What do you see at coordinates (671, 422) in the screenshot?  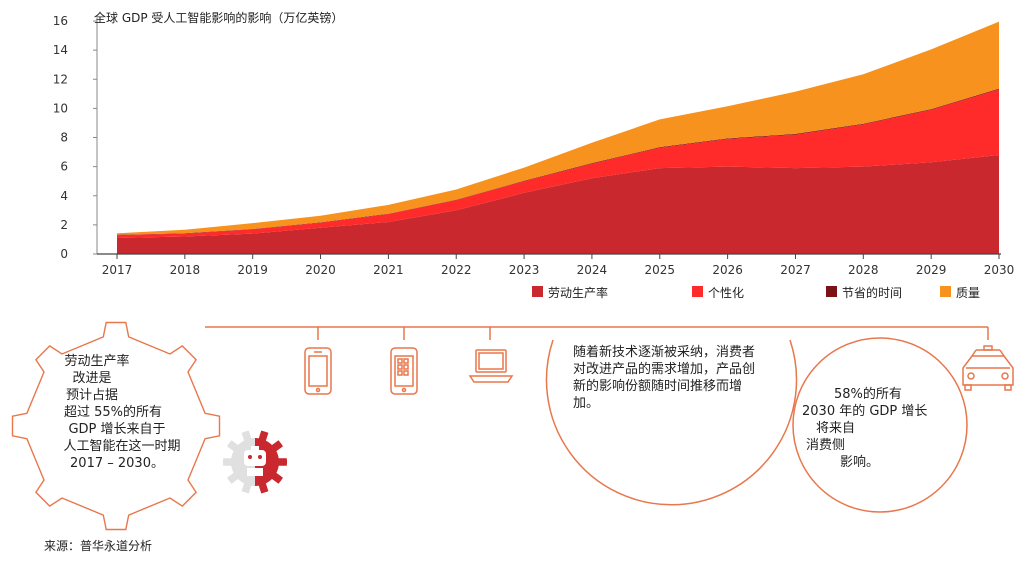 I see `arc-middle` at bounding box center [671, 422].